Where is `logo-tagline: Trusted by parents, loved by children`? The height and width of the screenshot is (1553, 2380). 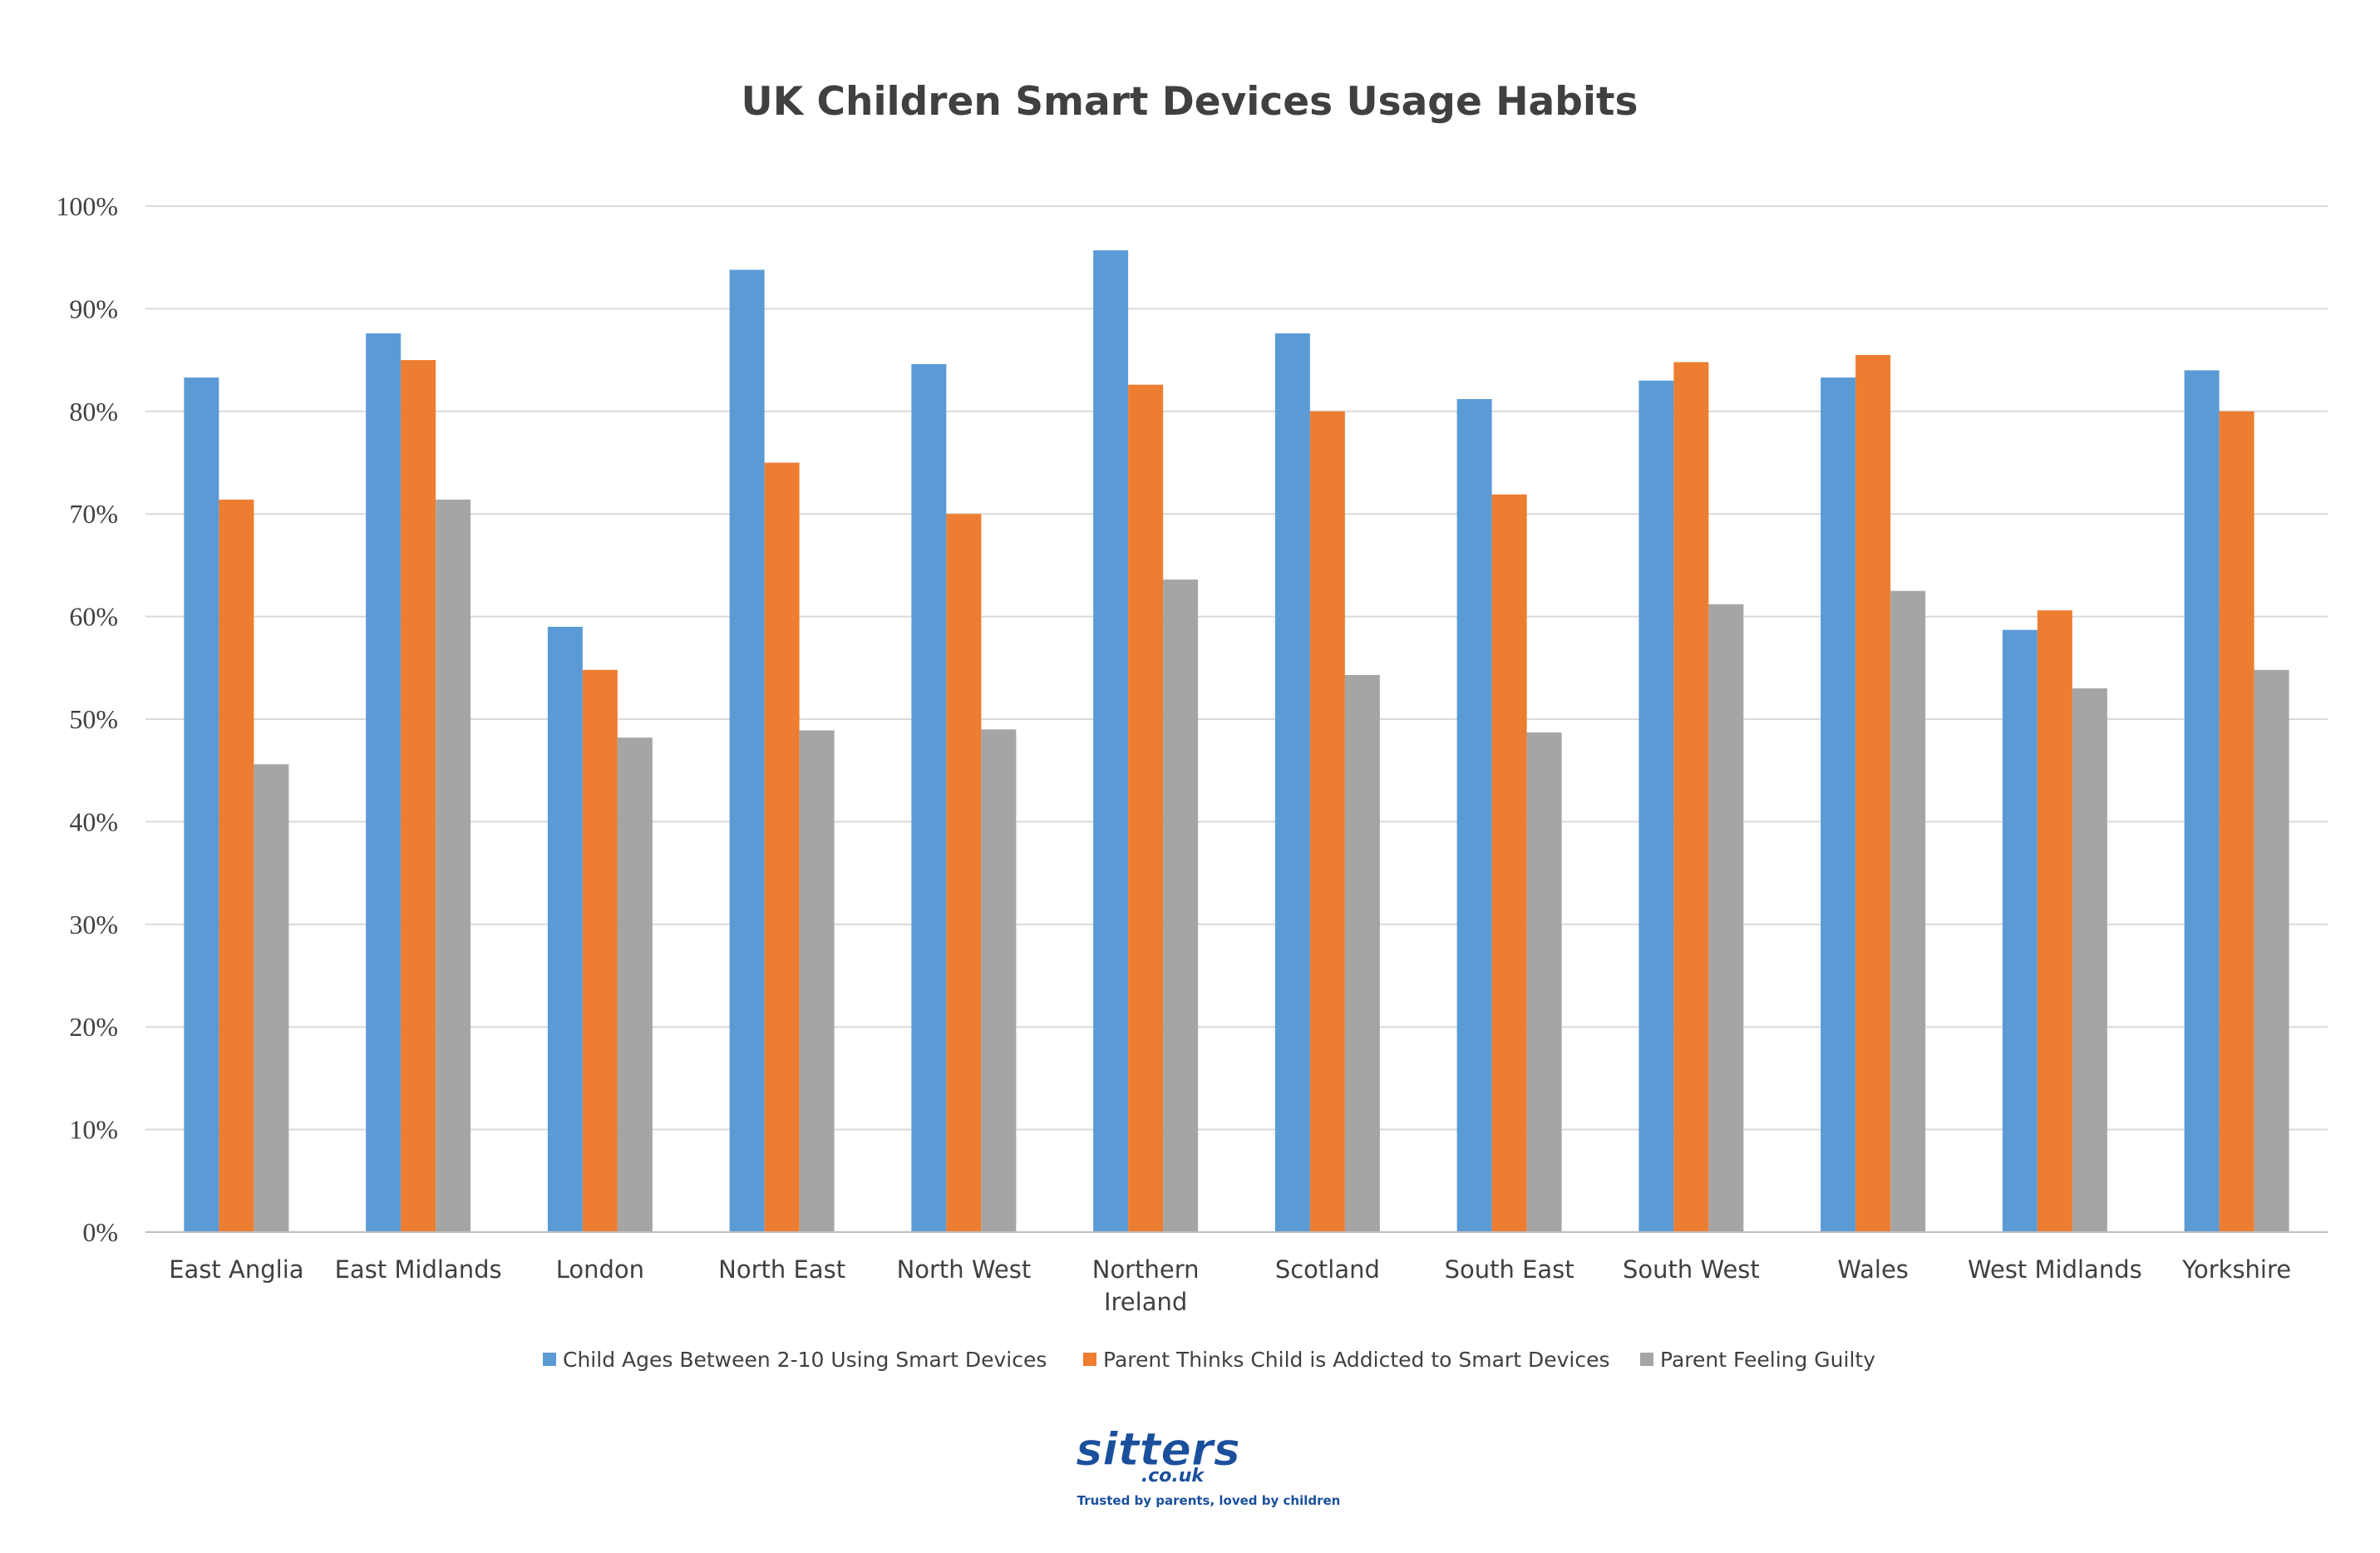 logo-tagline: Trusted by parents, loved by children is located at coordinates (1209, 1500).